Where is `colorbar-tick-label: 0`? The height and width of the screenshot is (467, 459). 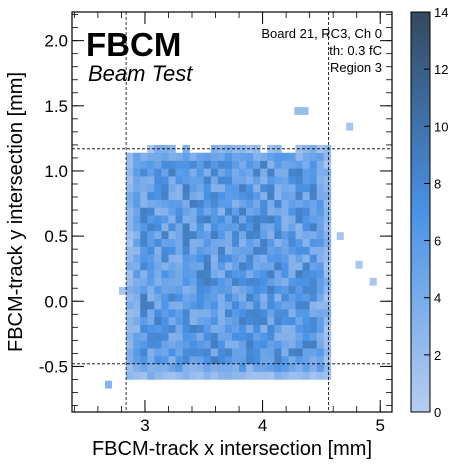
colorbar-tick-label: 0 is located at coordinates (437, 412).